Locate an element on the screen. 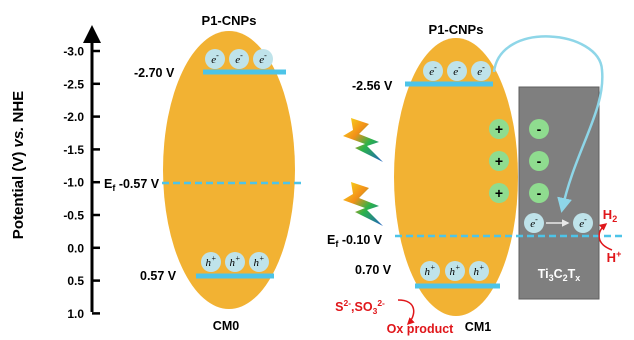 The width and height of the screenshot is (634, 340). axis-tick-label: -1.0 is located at coordinates (73, 183).